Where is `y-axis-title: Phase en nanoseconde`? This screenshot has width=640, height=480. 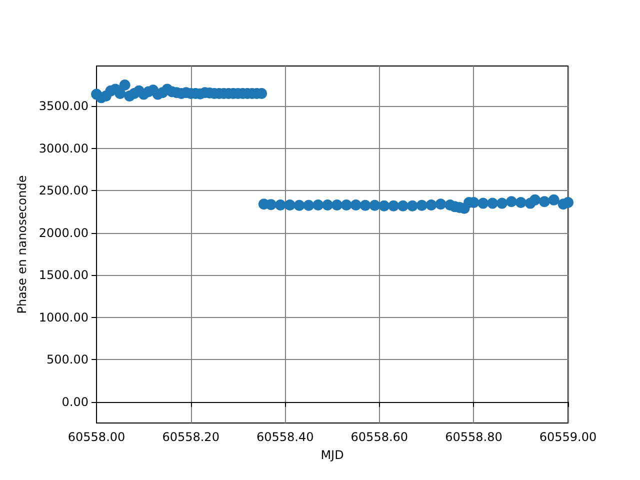 y-axis-title: Phase en nanoseconde is located at coordinates (22, 244).